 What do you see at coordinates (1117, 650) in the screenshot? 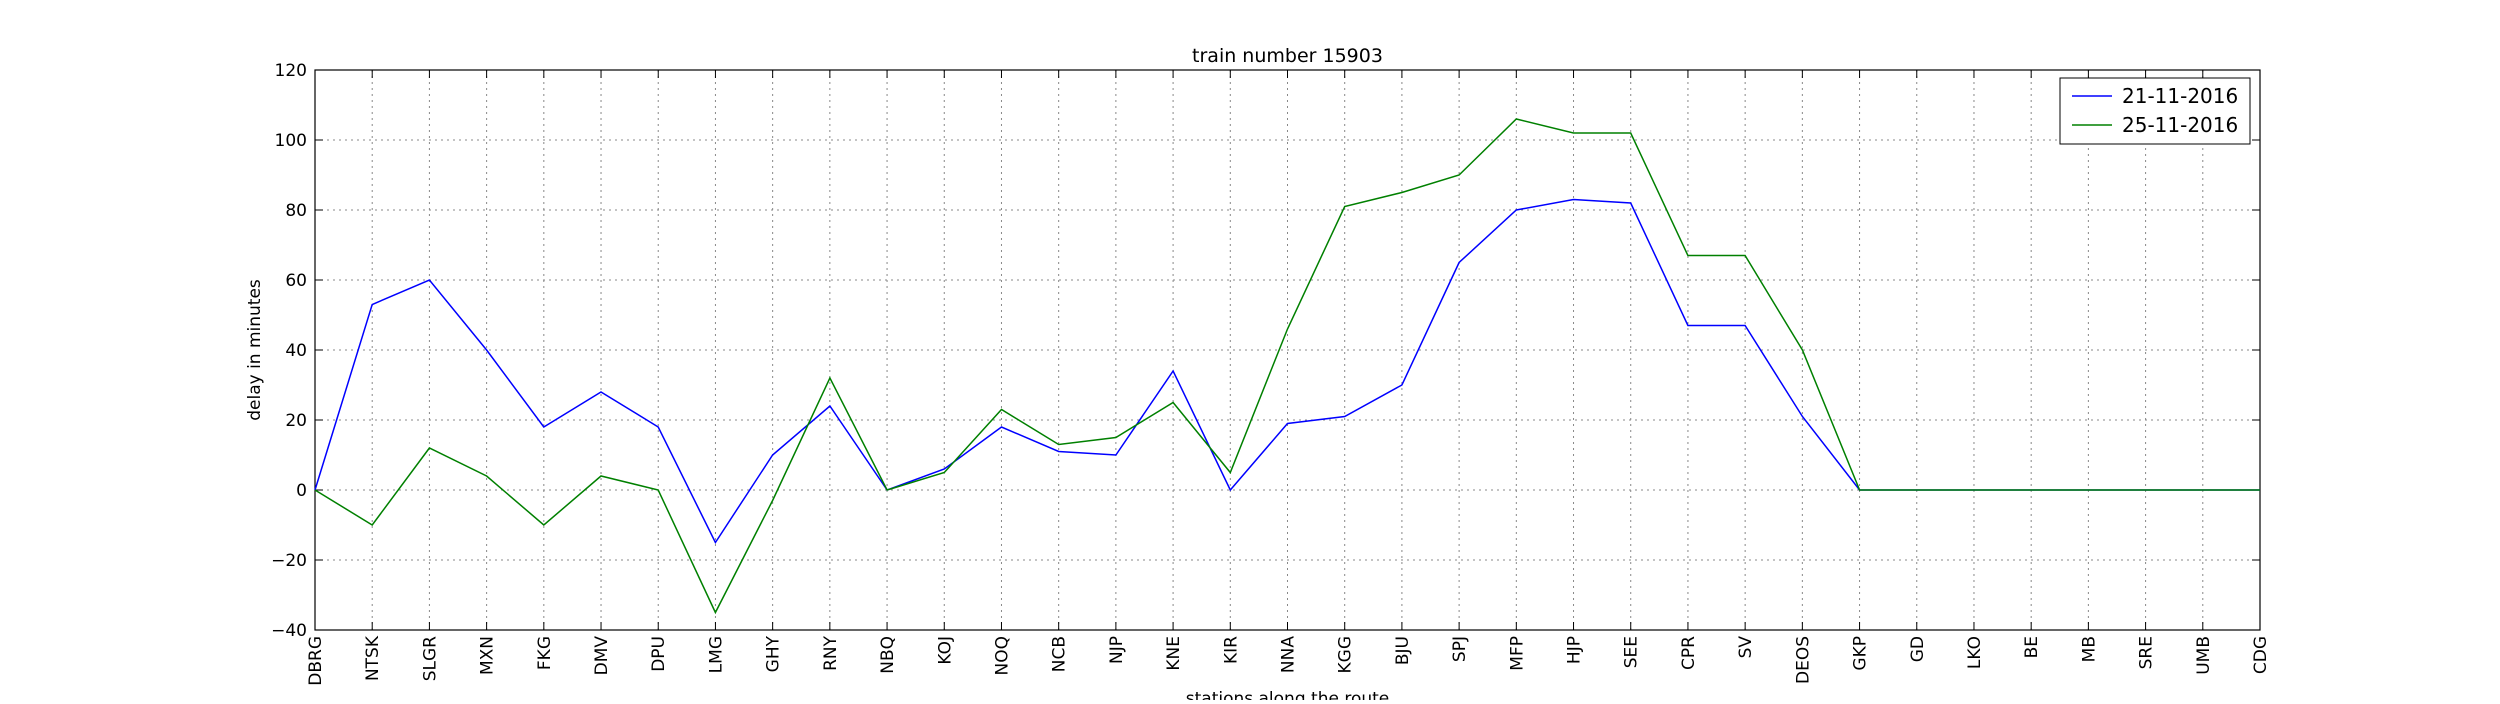
I see `x-tick-label: NJP` at bounding box center [1117, 650].